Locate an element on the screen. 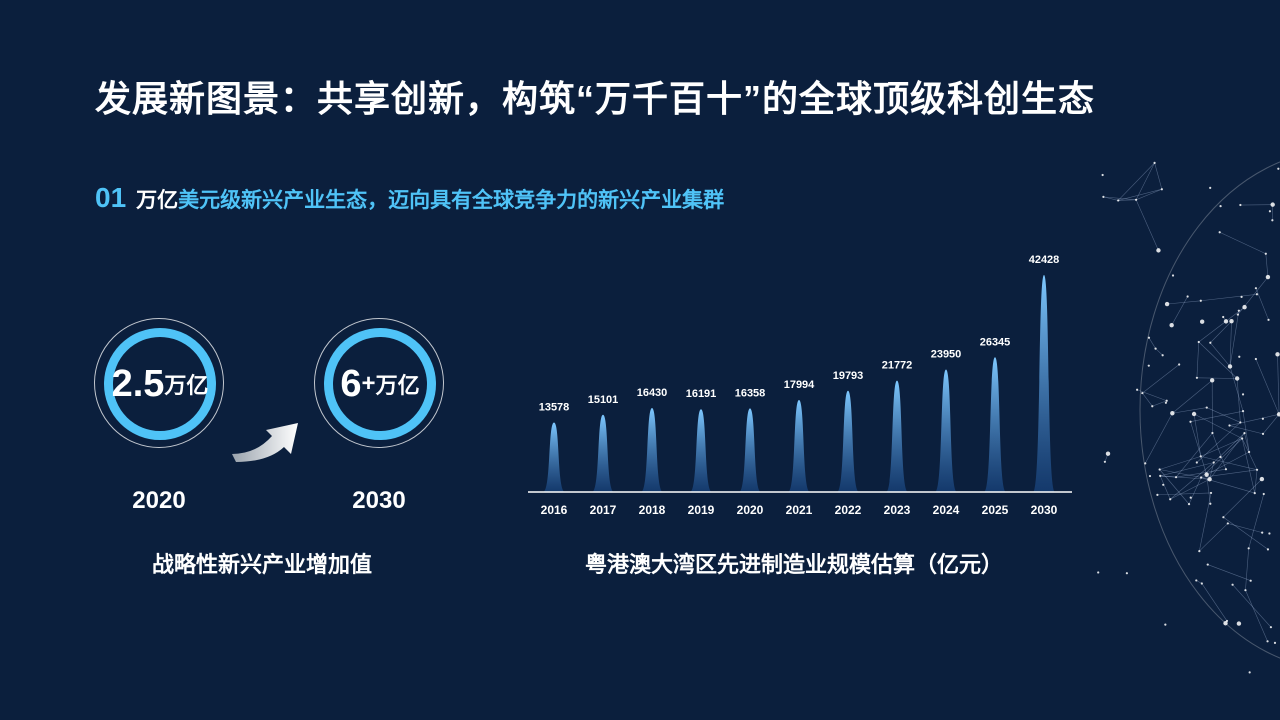 The width and height of the screenshot is (1280, 720). value-label-2016: 13578 is located at coordinates (554, 408).